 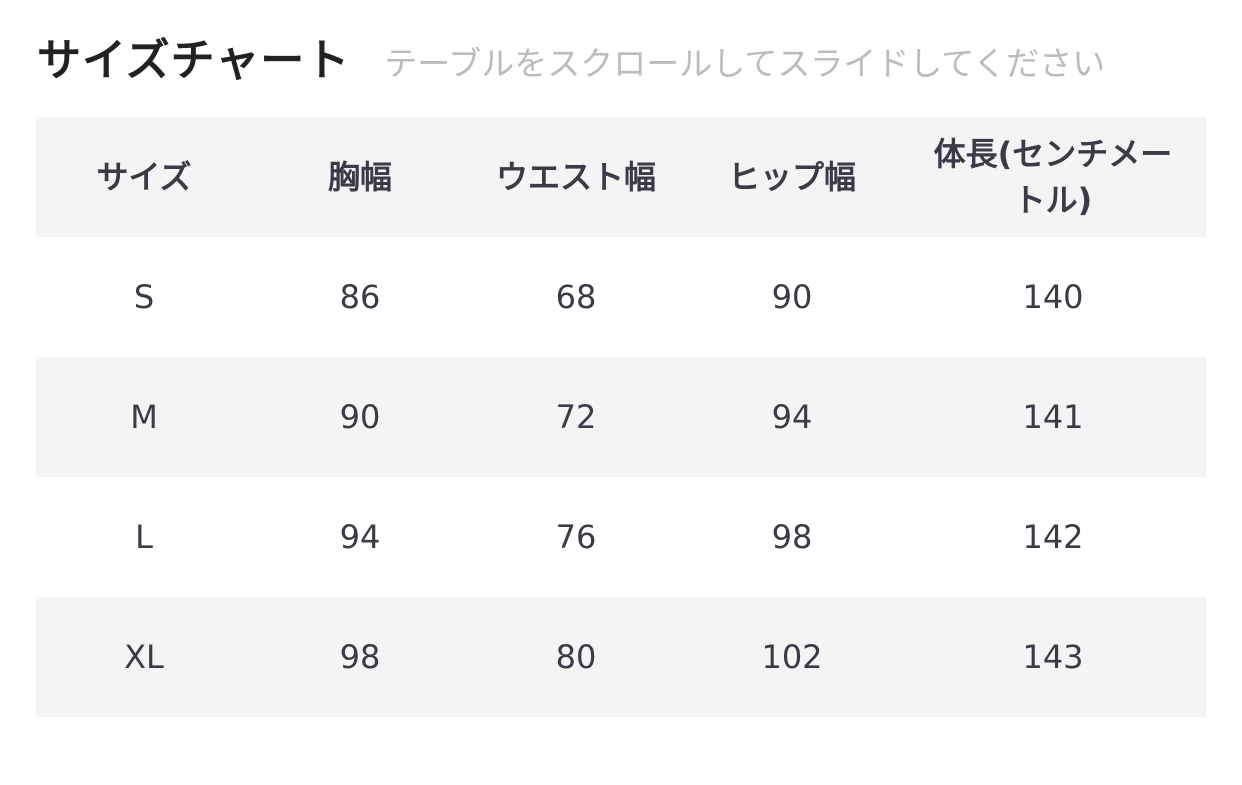 I want to click on column-header: ヒップ幅, so click(x=791, y=177).